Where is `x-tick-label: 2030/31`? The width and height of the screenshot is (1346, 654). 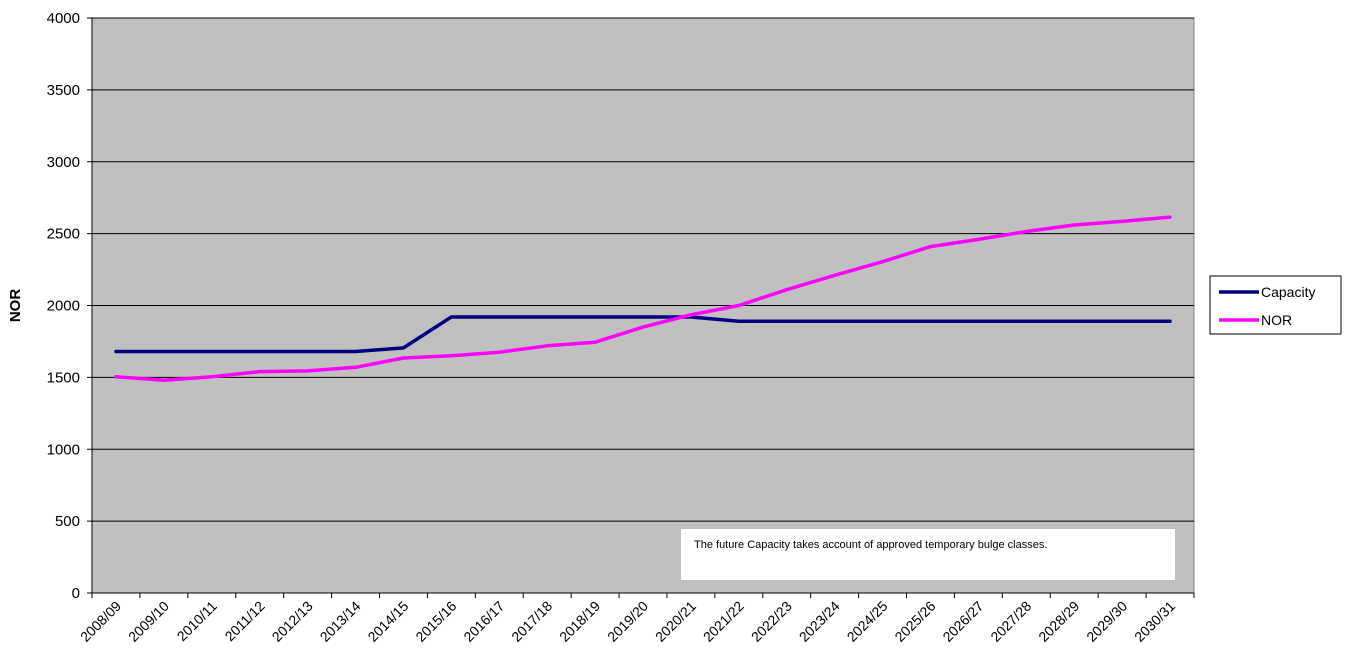 x-tick-label: 2030/31 is located at coordinates (1154, 621).